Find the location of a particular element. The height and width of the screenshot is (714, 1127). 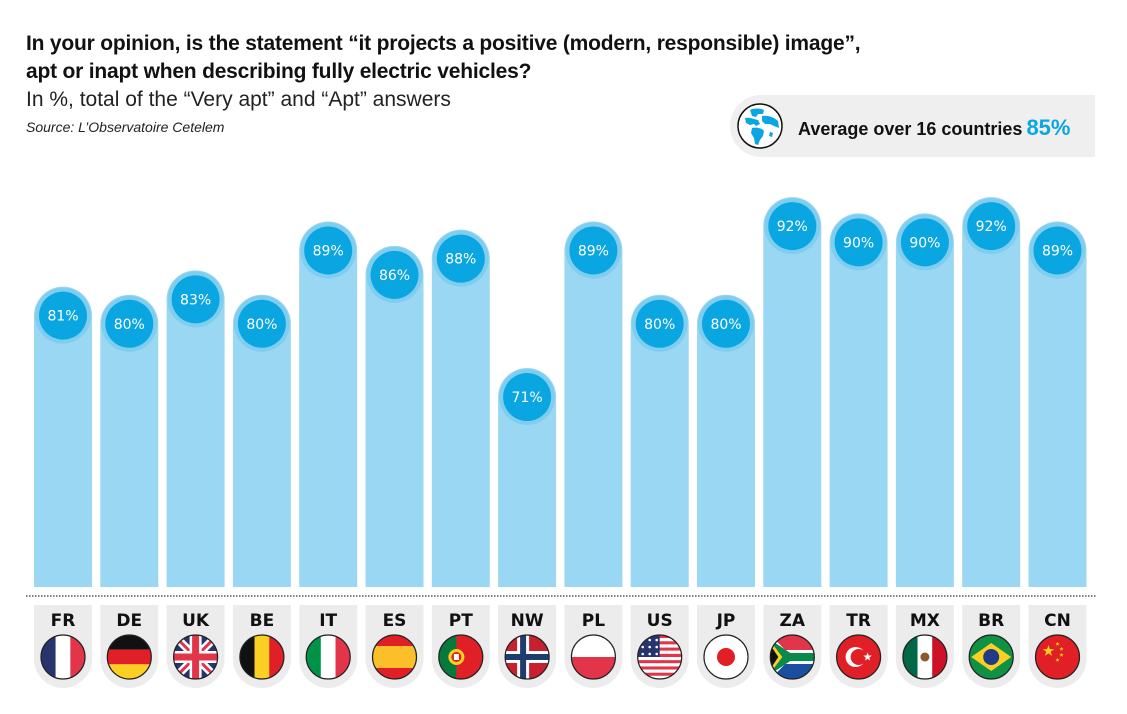

bar-group: 81% is located at coordinates (63, 436).